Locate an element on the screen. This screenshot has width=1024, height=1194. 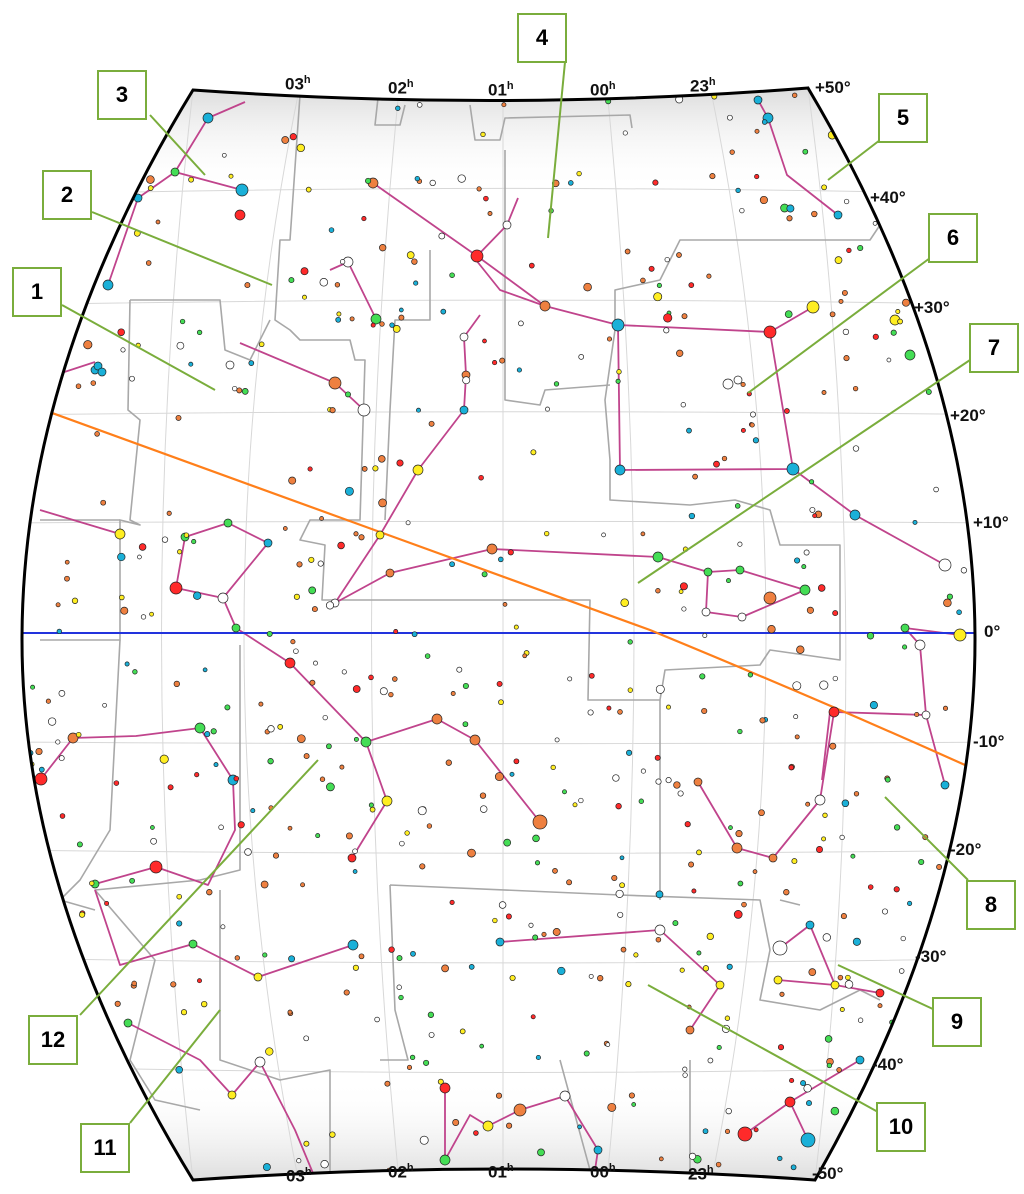
ra-label-bottom-00h: 00h is located at coordinates (603, 1172).